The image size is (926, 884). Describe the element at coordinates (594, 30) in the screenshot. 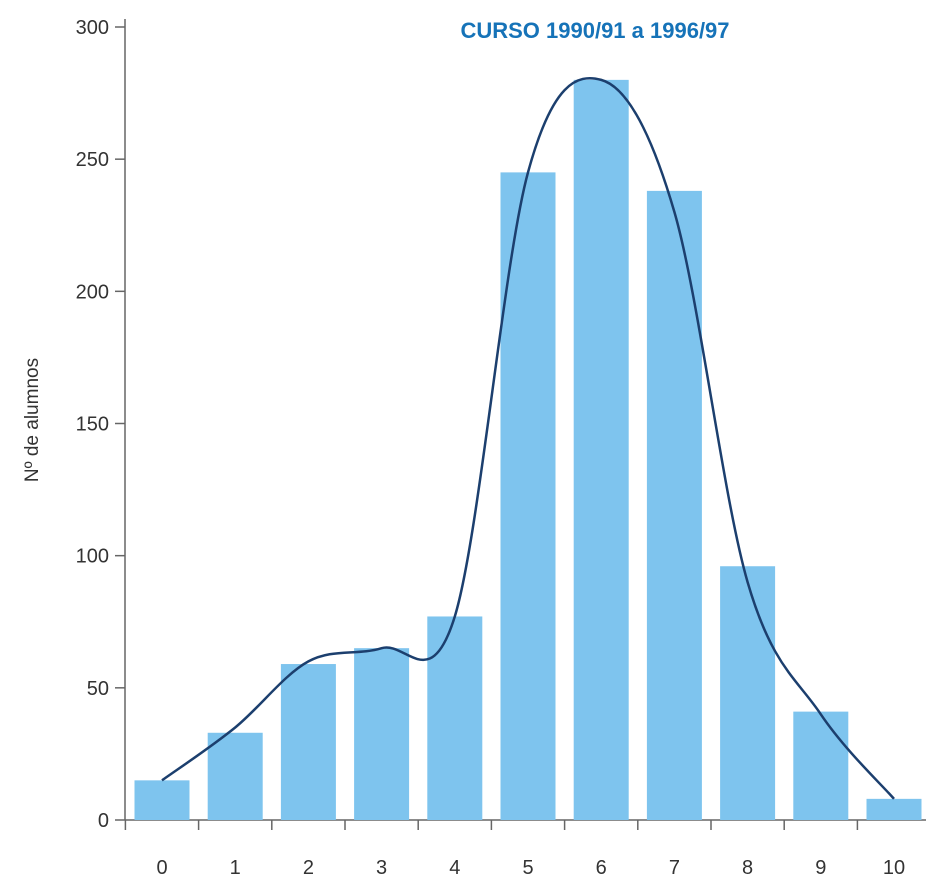

I see `chart-title: CURSO 1990/91 a 1996/97` at that location.